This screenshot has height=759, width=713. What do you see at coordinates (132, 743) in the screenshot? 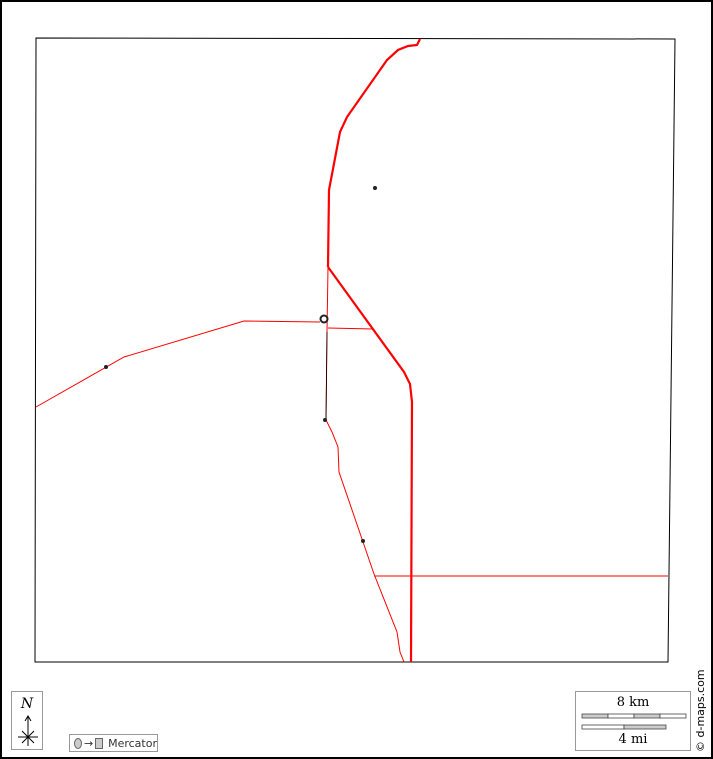
I see `projection-label: Mercator` at bounding box center [132, 743].